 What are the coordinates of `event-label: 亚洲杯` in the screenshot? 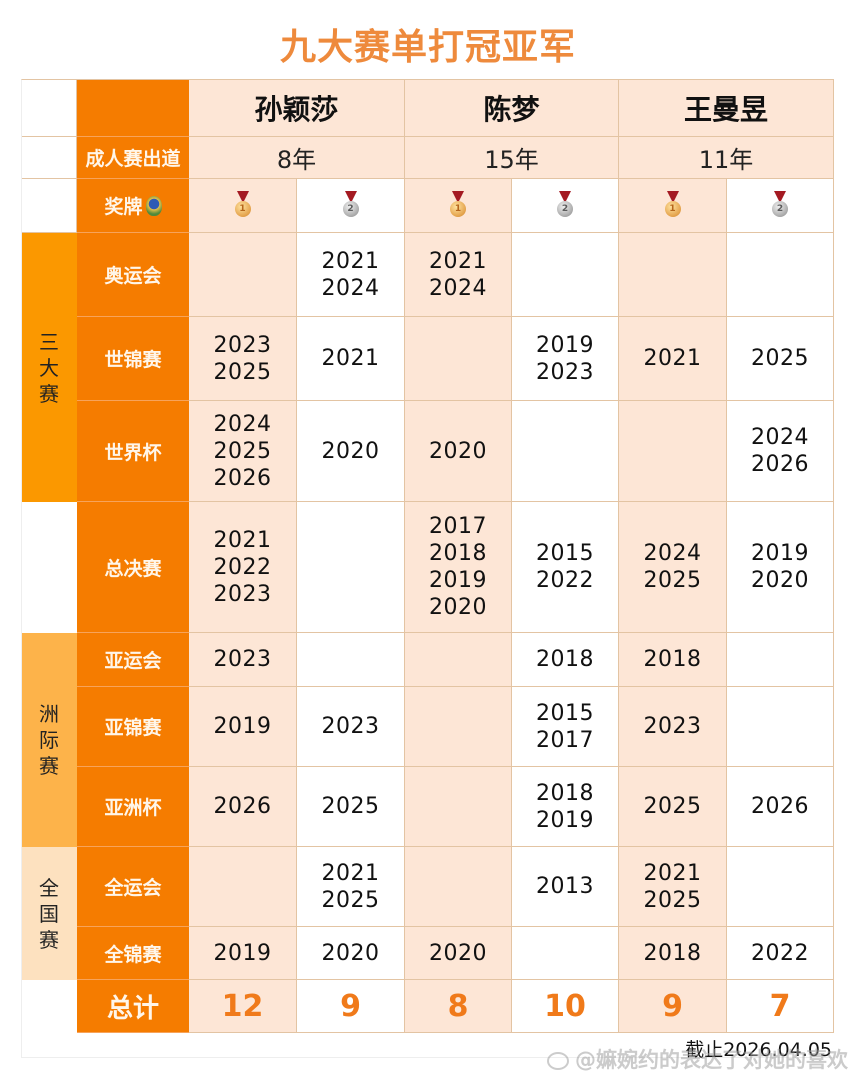 It's located at (133, 807).